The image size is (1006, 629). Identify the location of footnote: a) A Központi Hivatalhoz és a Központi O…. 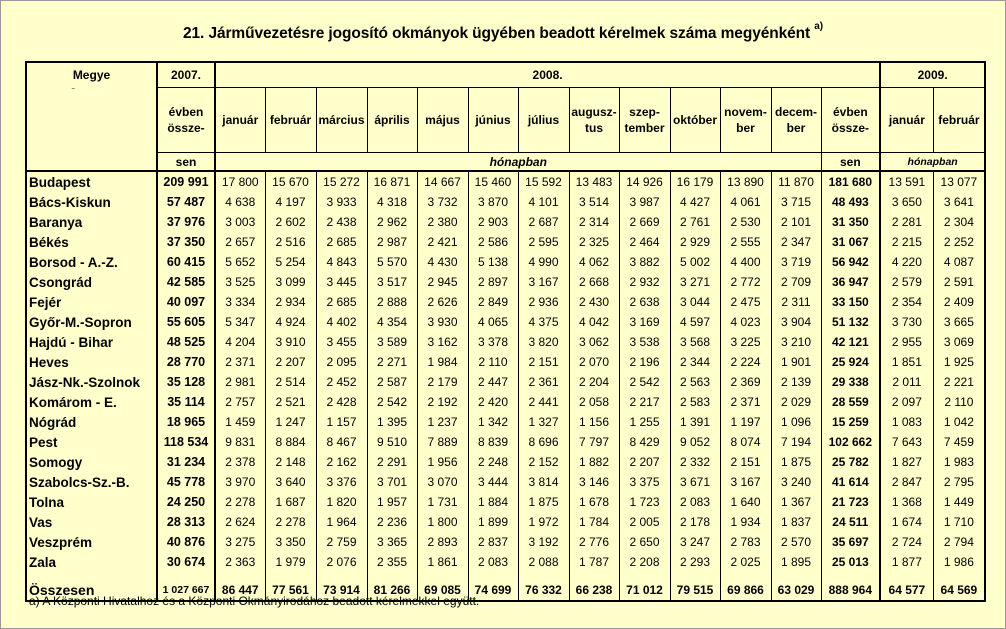
(254, 601).